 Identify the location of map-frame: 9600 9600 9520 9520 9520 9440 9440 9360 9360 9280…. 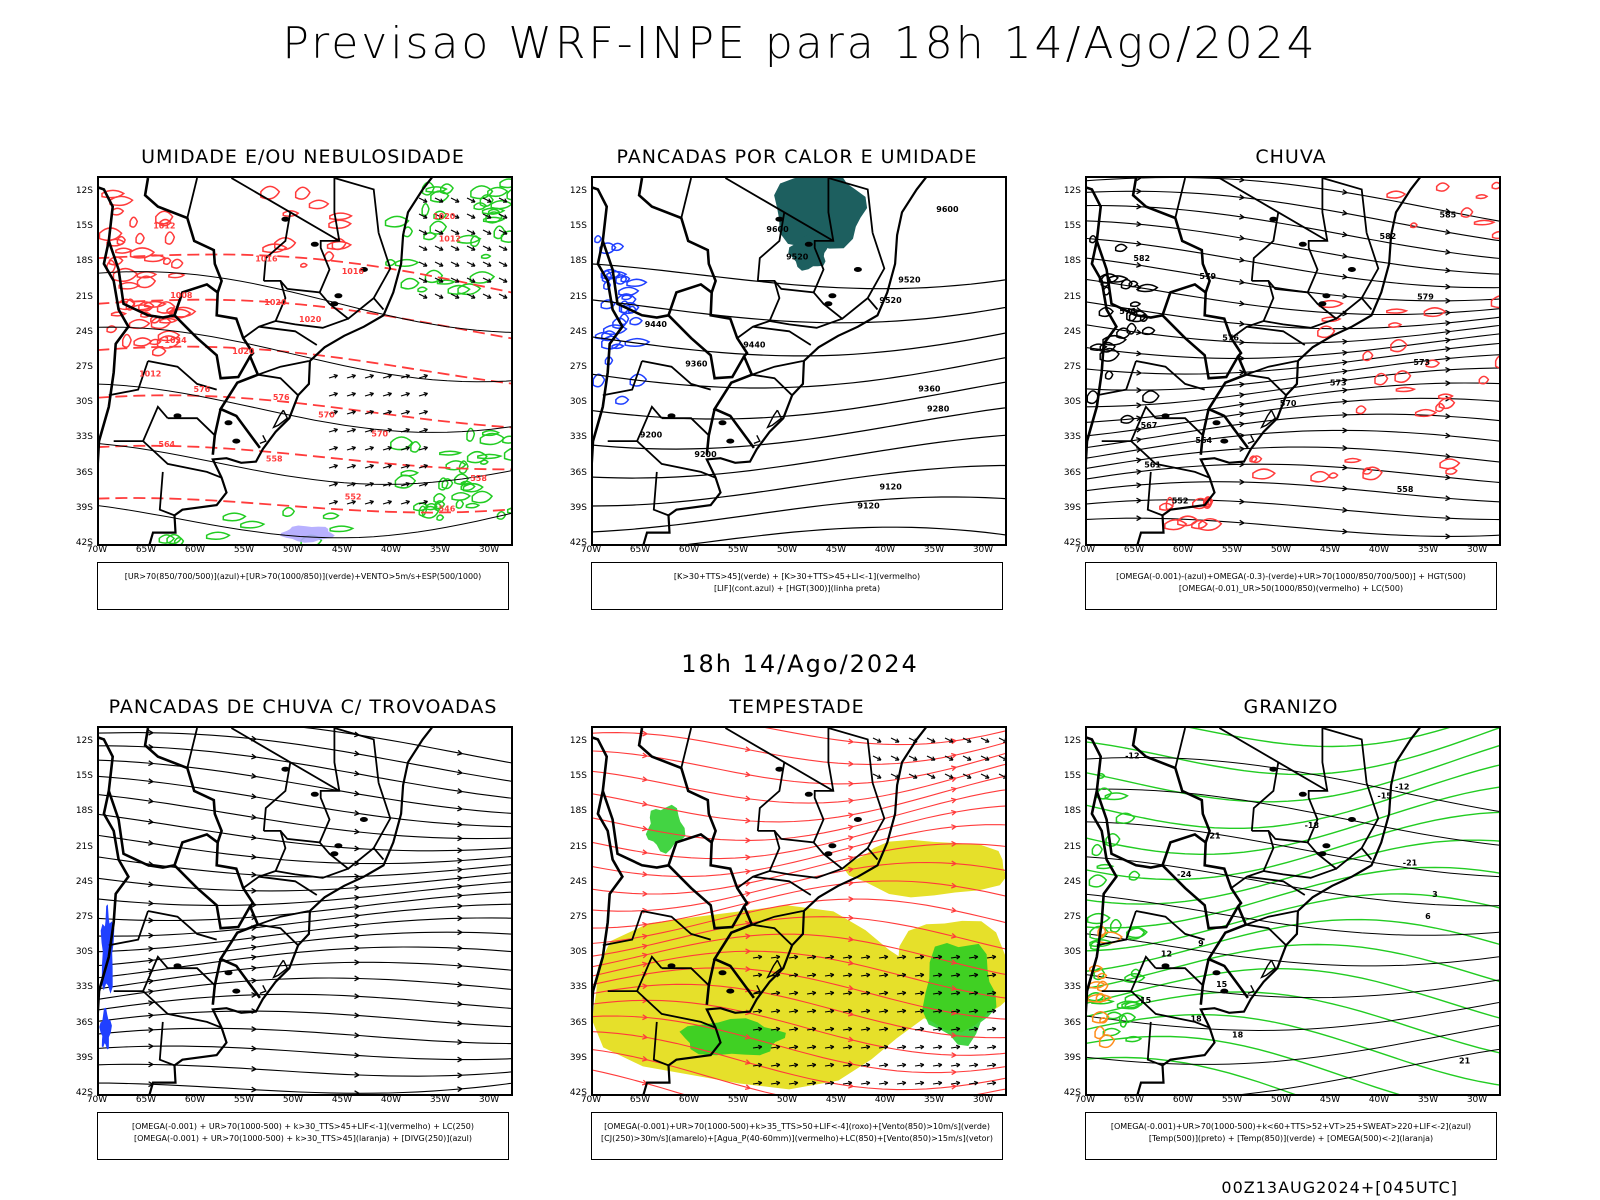
(799, 361).